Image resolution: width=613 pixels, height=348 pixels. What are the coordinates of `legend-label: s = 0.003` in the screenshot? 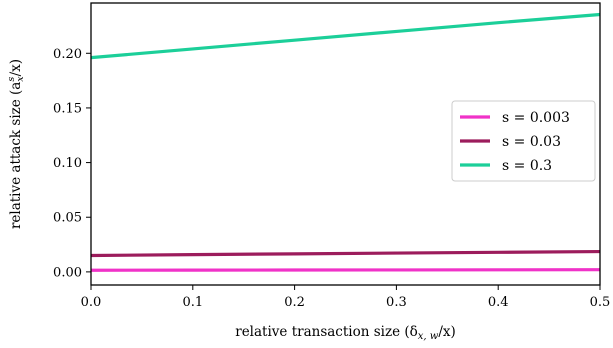 It's located at (536, 118).